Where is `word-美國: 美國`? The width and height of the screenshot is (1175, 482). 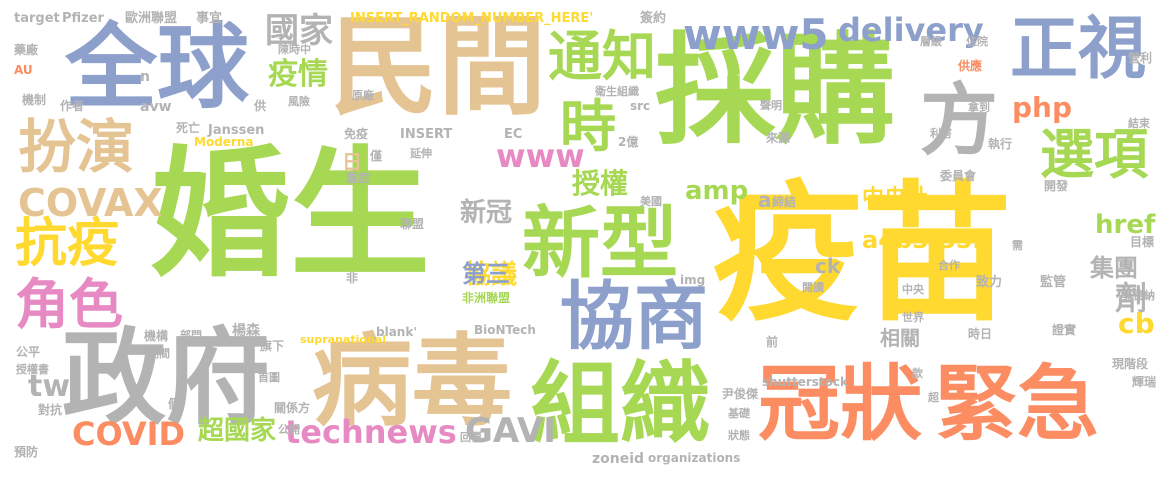
word-美國: 美國 is located at coordinates (651, 201).